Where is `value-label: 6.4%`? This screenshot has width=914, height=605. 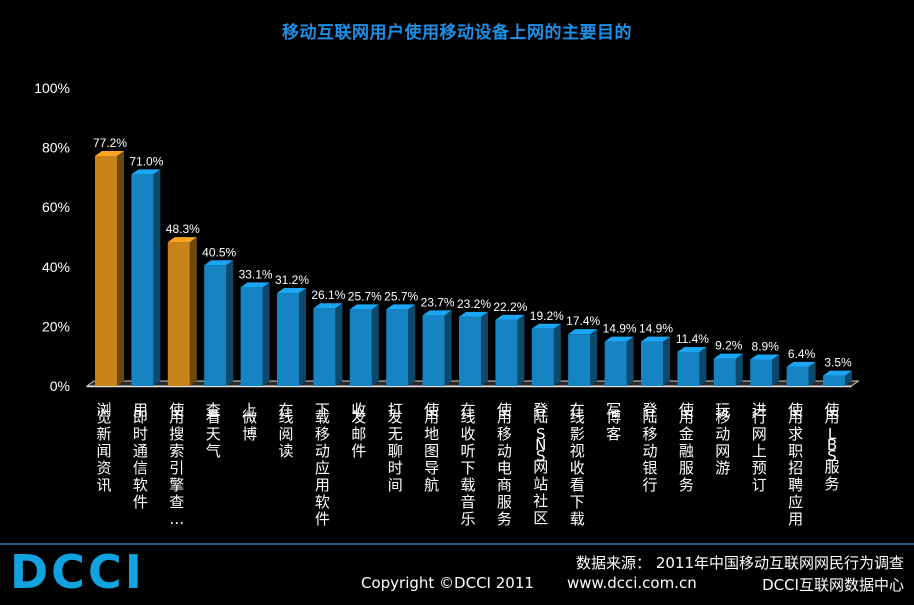
value-label: 6.4% is located at coordinates (802, 354).